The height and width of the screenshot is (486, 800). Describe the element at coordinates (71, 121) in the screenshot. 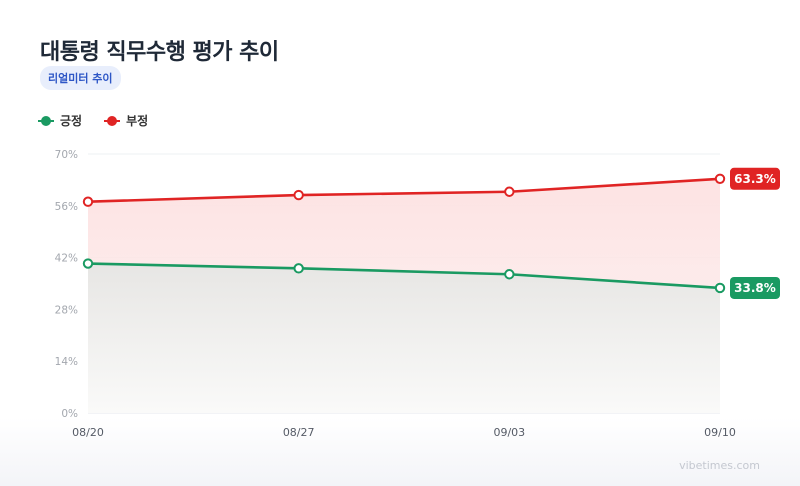

I see `legend-label-positive: 긍정` at that location.